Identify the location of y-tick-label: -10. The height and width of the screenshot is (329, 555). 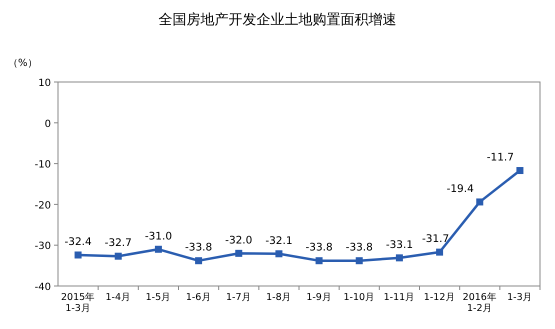
(42, 165).